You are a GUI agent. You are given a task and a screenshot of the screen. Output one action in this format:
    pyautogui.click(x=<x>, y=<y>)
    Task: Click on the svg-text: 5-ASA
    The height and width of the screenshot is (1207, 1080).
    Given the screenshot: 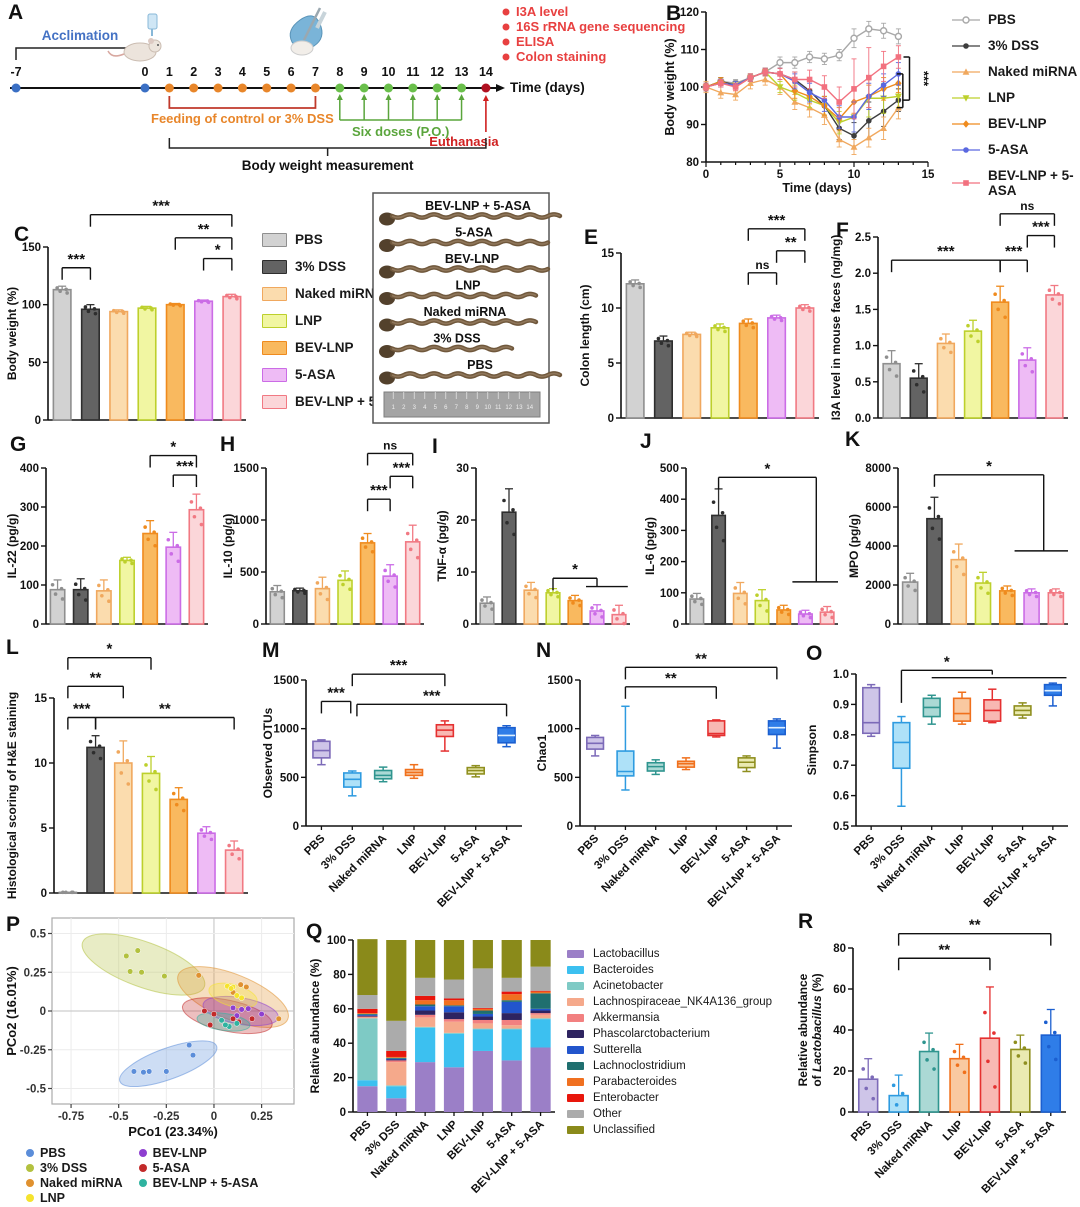 What is the action you would take?
    pyautogui.click(x=474, y=233)
    